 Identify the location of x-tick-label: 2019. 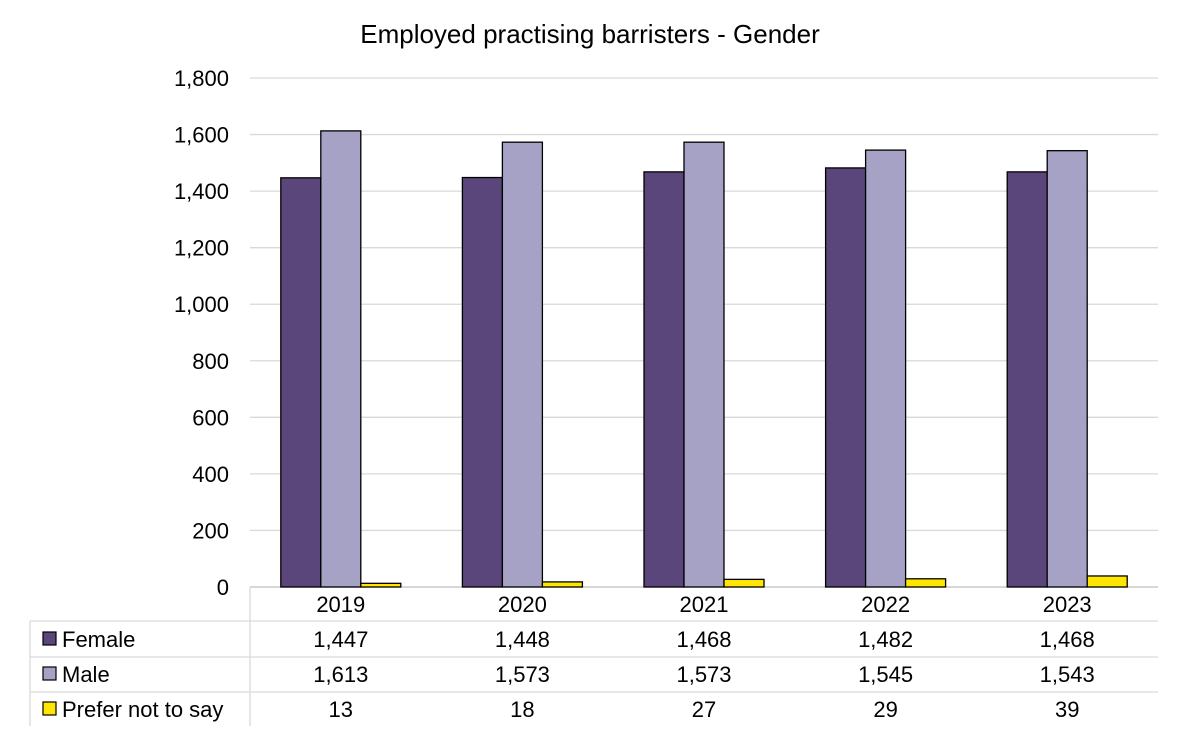
(340, 604).